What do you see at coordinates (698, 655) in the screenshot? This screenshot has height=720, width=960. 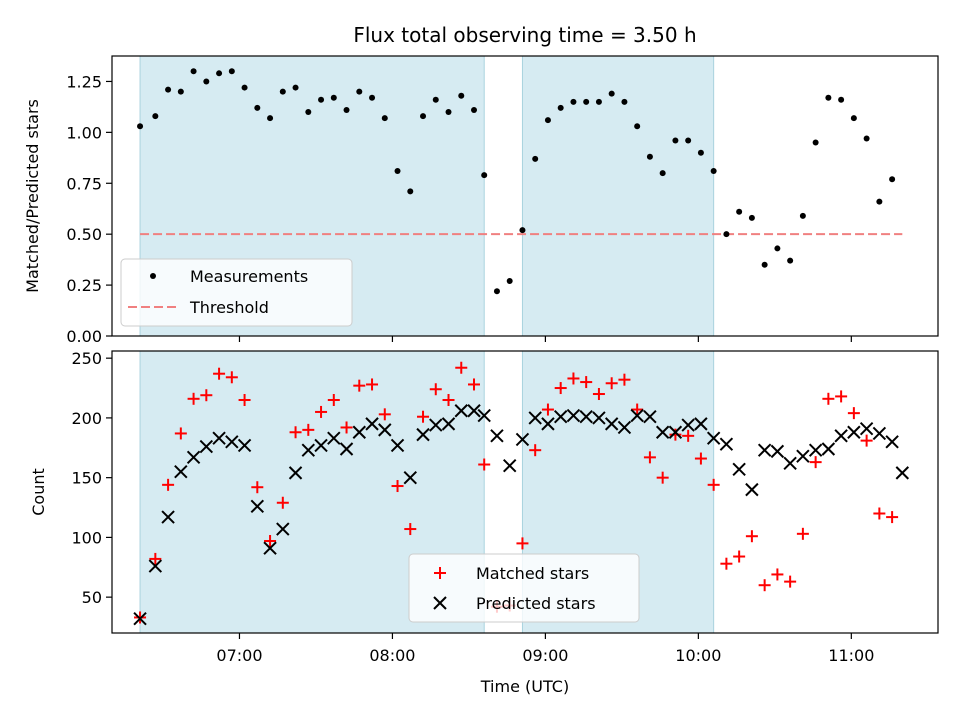 I see `x-tick-label-3: 10:00` at bounding box center [698, 655].